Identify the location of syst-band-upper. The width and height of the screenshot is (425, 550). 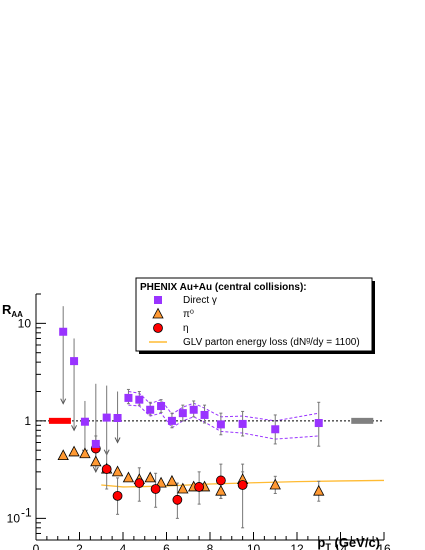
(223, 406).